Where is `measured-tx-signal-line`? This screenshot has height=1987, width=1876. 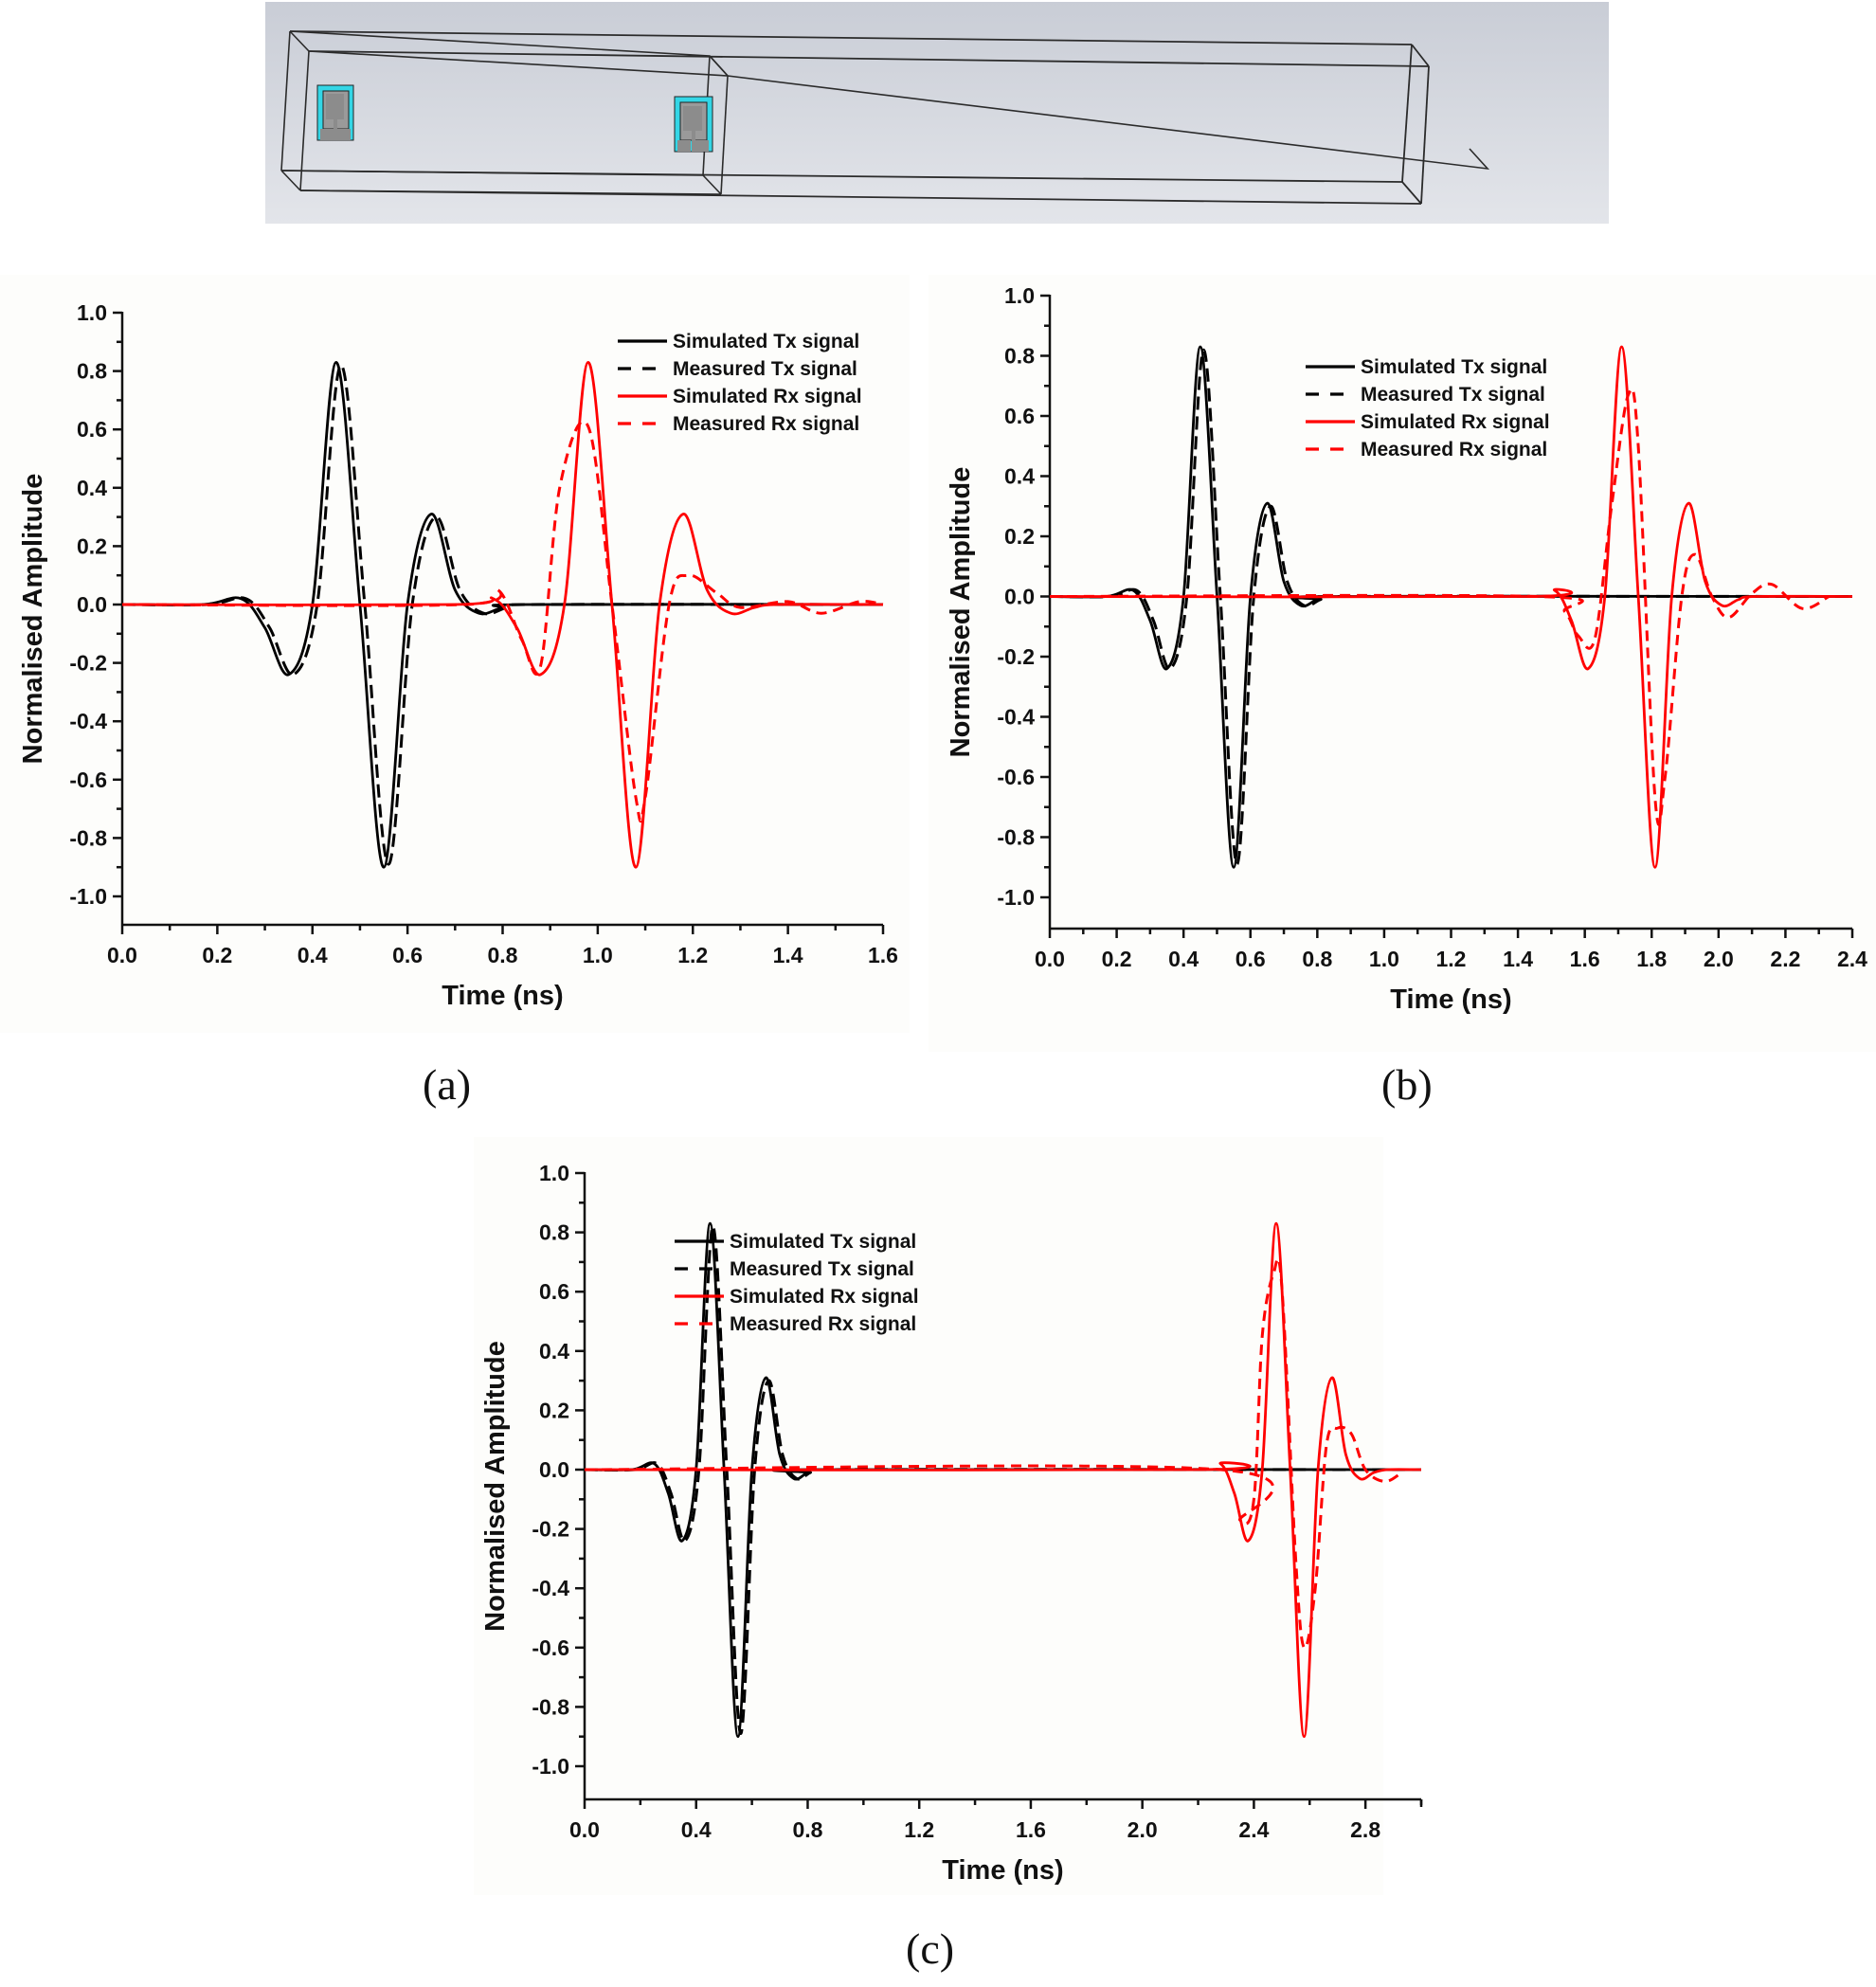 measured-tx-signal-line is located at coordinates (502, 614).